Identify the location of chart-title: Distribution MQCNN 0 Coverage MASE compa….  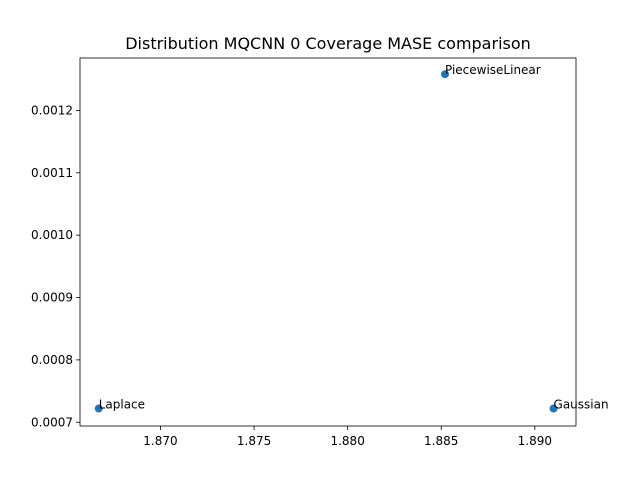
(328, 43).